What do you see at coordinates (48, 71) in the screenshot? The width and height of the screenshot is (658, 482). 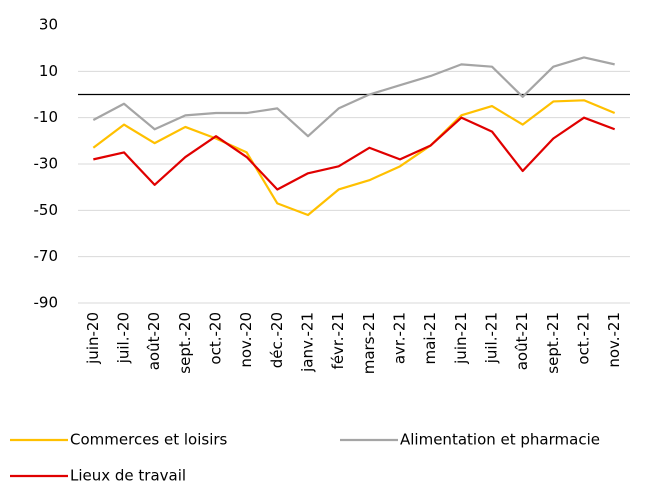 I see `y-tick-label: 10` at bounding box center [48, 71].